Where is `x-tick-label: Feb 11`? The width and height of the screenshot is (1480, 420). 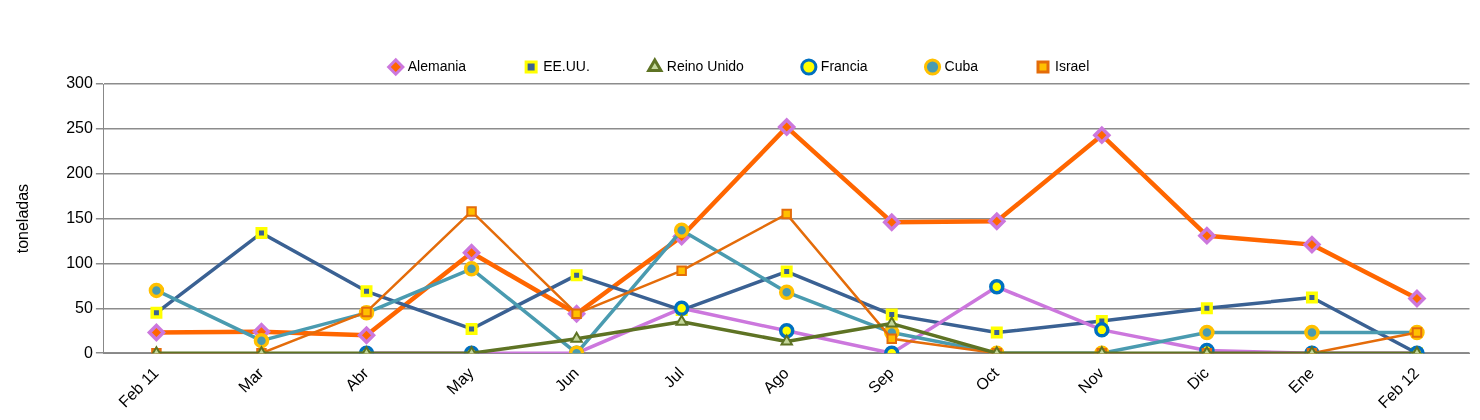 x-tick-label: Feb 11 is located at coordinates (138, 387).